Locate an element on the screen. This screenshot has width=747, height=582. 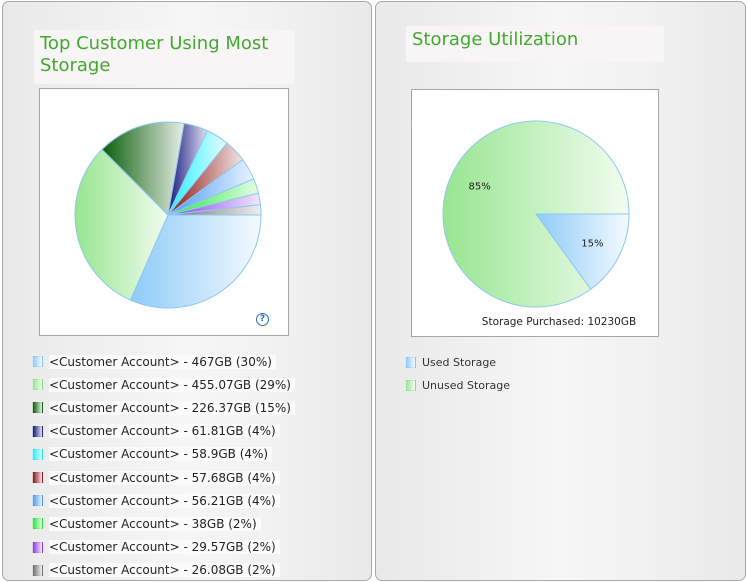
legend-label: Used Storage is located at coordinates (459, 362).